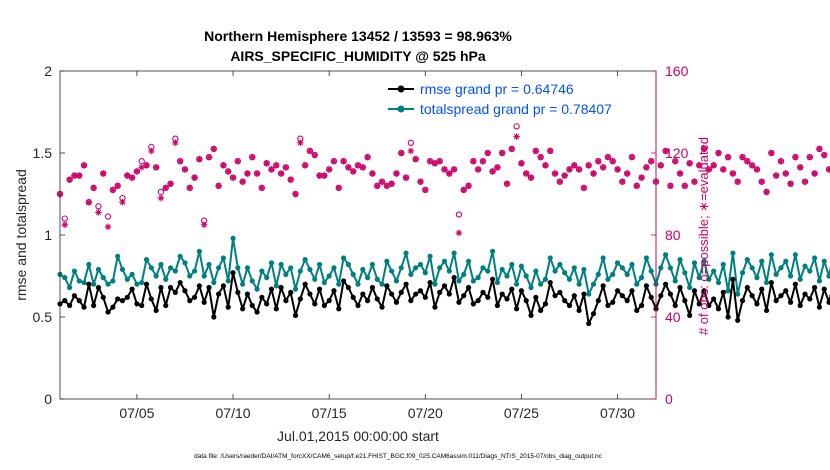 This screenshot has width=830, height=470. I want to click on y-tick-label-right: 80, so click(673, 235).